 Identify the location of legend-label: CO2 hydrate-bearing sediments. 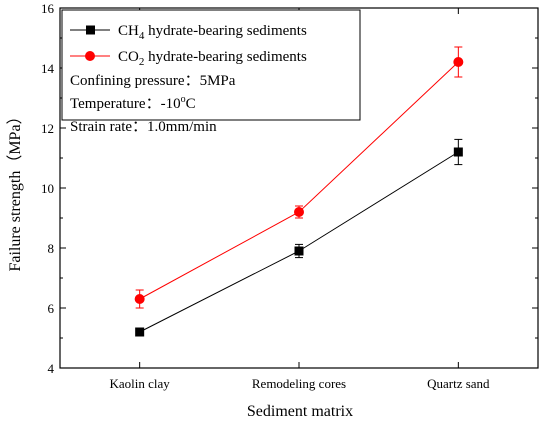
(212, 58).